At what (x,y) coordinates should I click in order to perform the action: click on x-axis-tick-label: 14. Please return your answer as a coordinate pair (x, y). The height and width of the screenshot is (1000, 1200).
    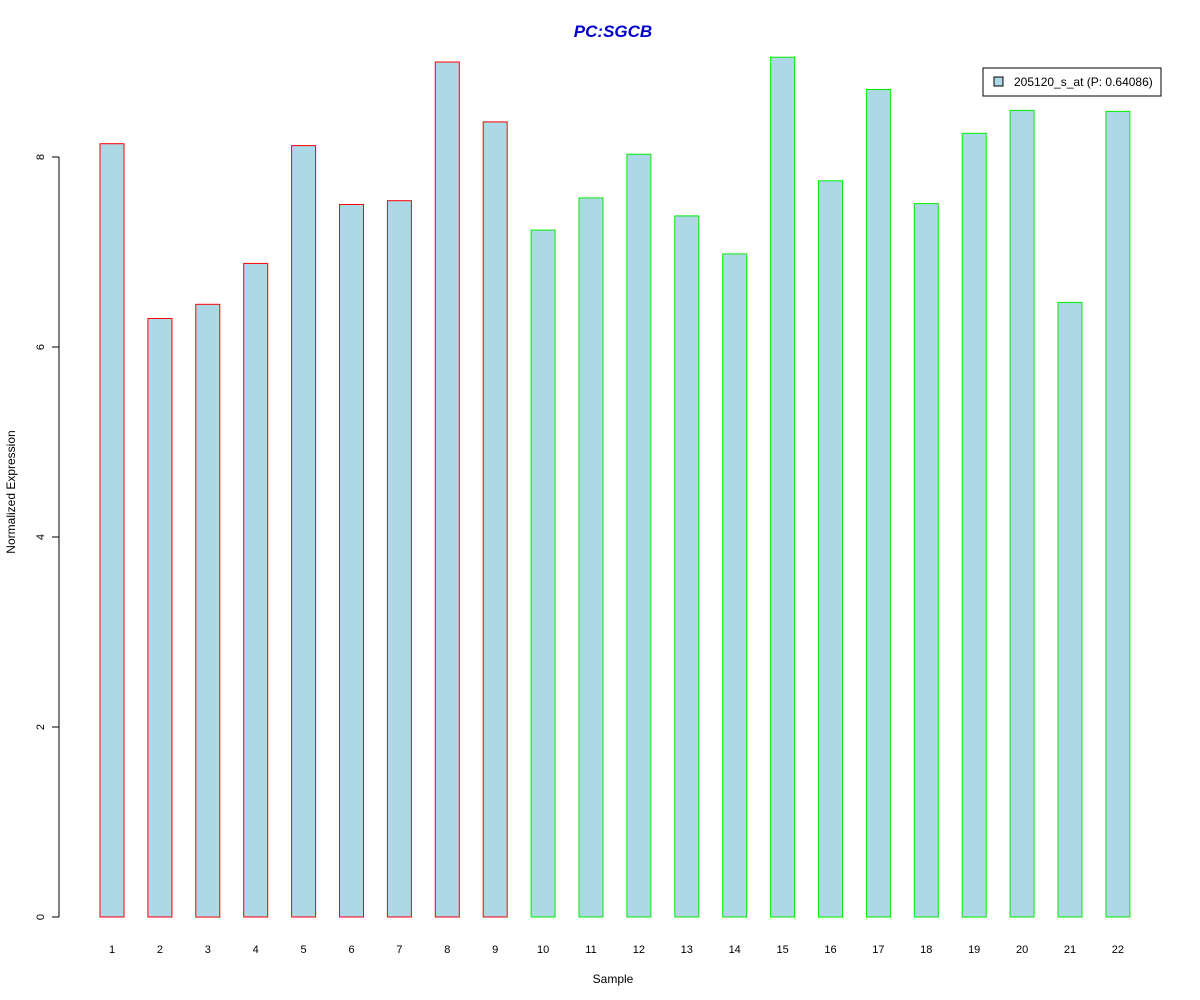
    Looking at the image, I should click on (735, 950).